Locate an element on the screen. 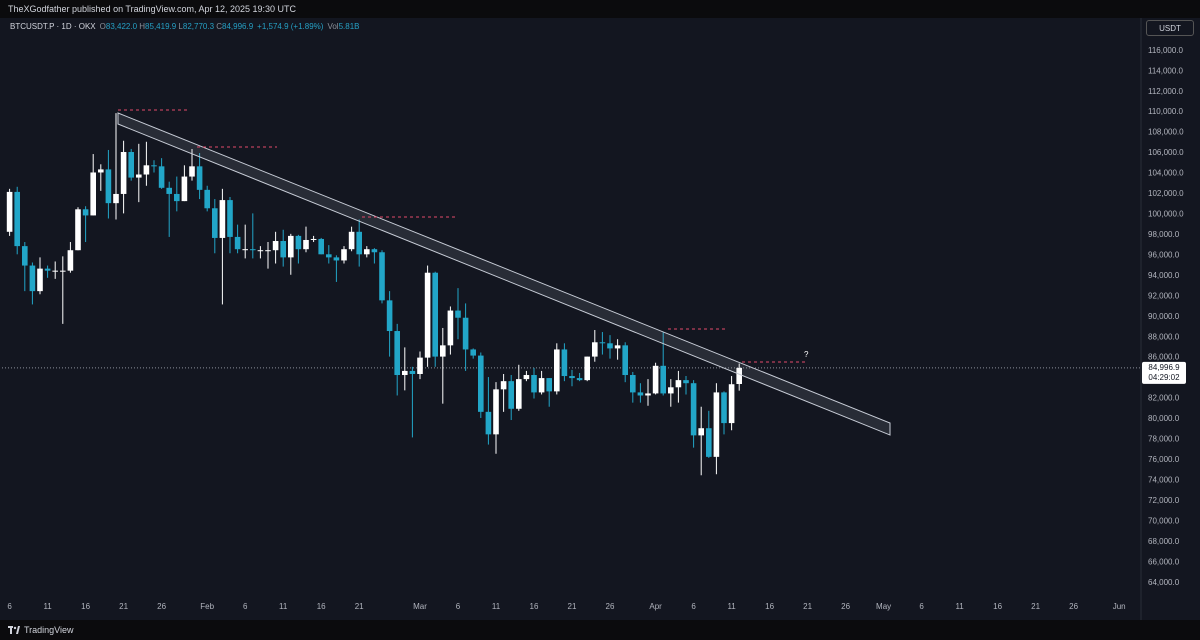 This screenshot has height=640, width=1200. symbol: BTCUSDT.P · 1D · OKX is located at coordinates (53, 26).